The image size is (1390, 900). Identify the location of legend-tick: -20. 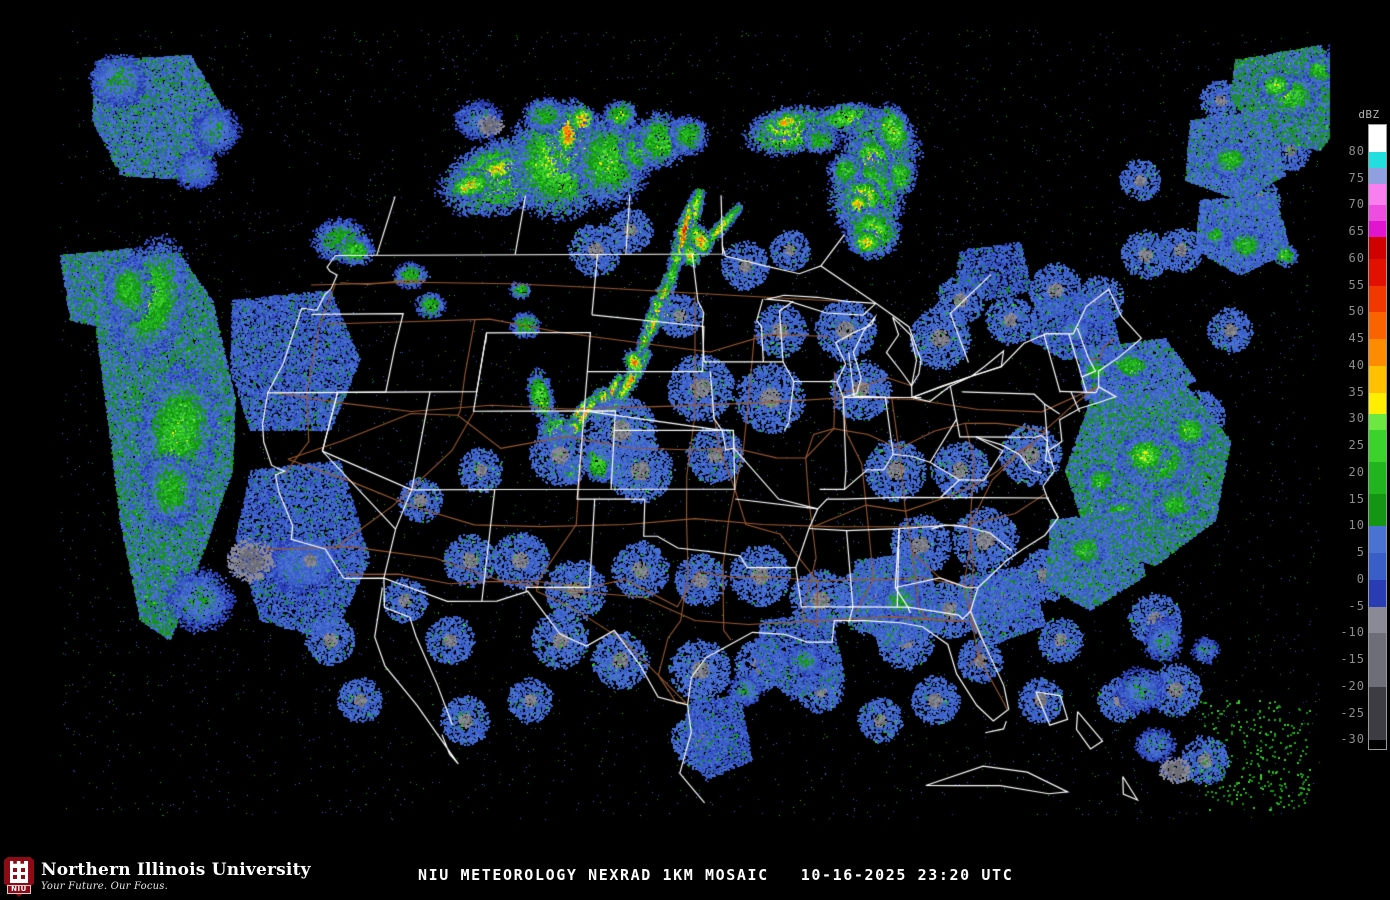
(1352, 685).